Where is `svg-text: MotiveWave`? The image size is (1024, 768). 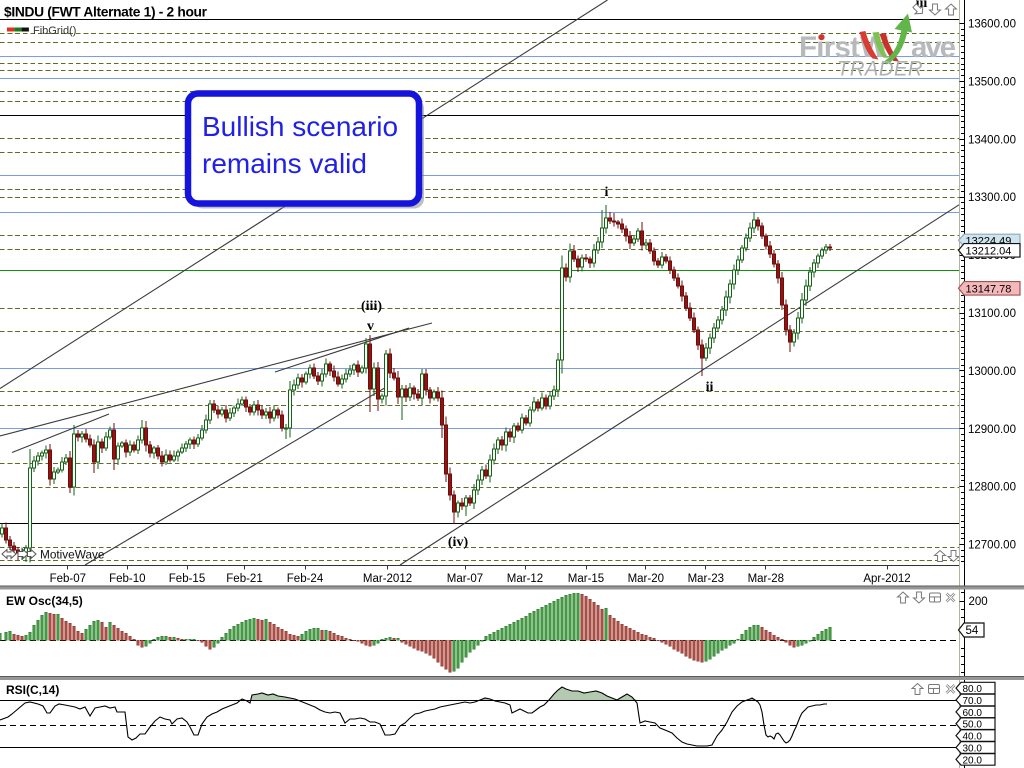 svg-text: MotiveWave is located at coordinates (72, 555).